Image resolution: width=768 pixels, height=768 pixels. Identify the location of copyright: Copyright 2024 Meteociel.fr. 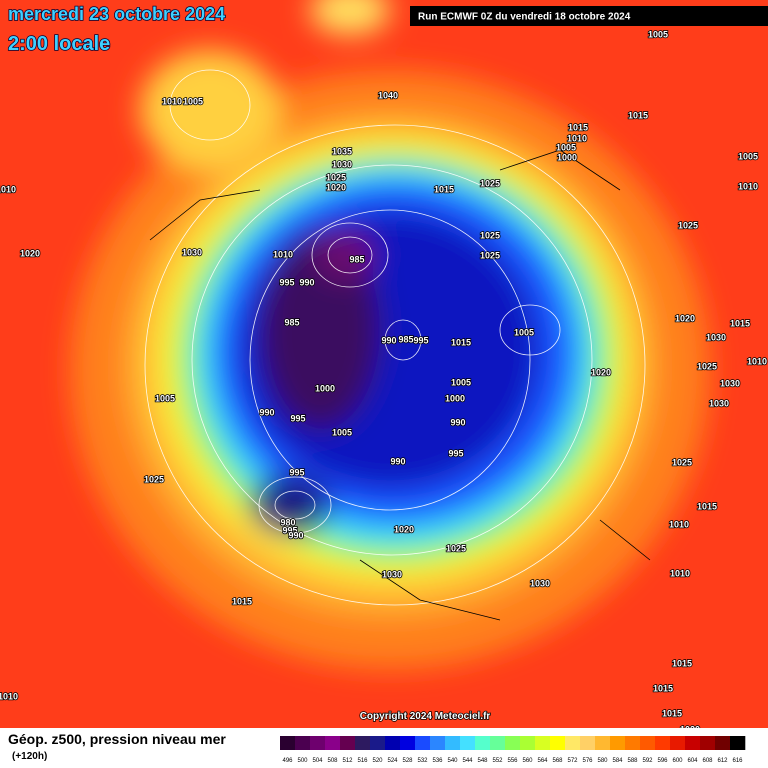
(425, 716).